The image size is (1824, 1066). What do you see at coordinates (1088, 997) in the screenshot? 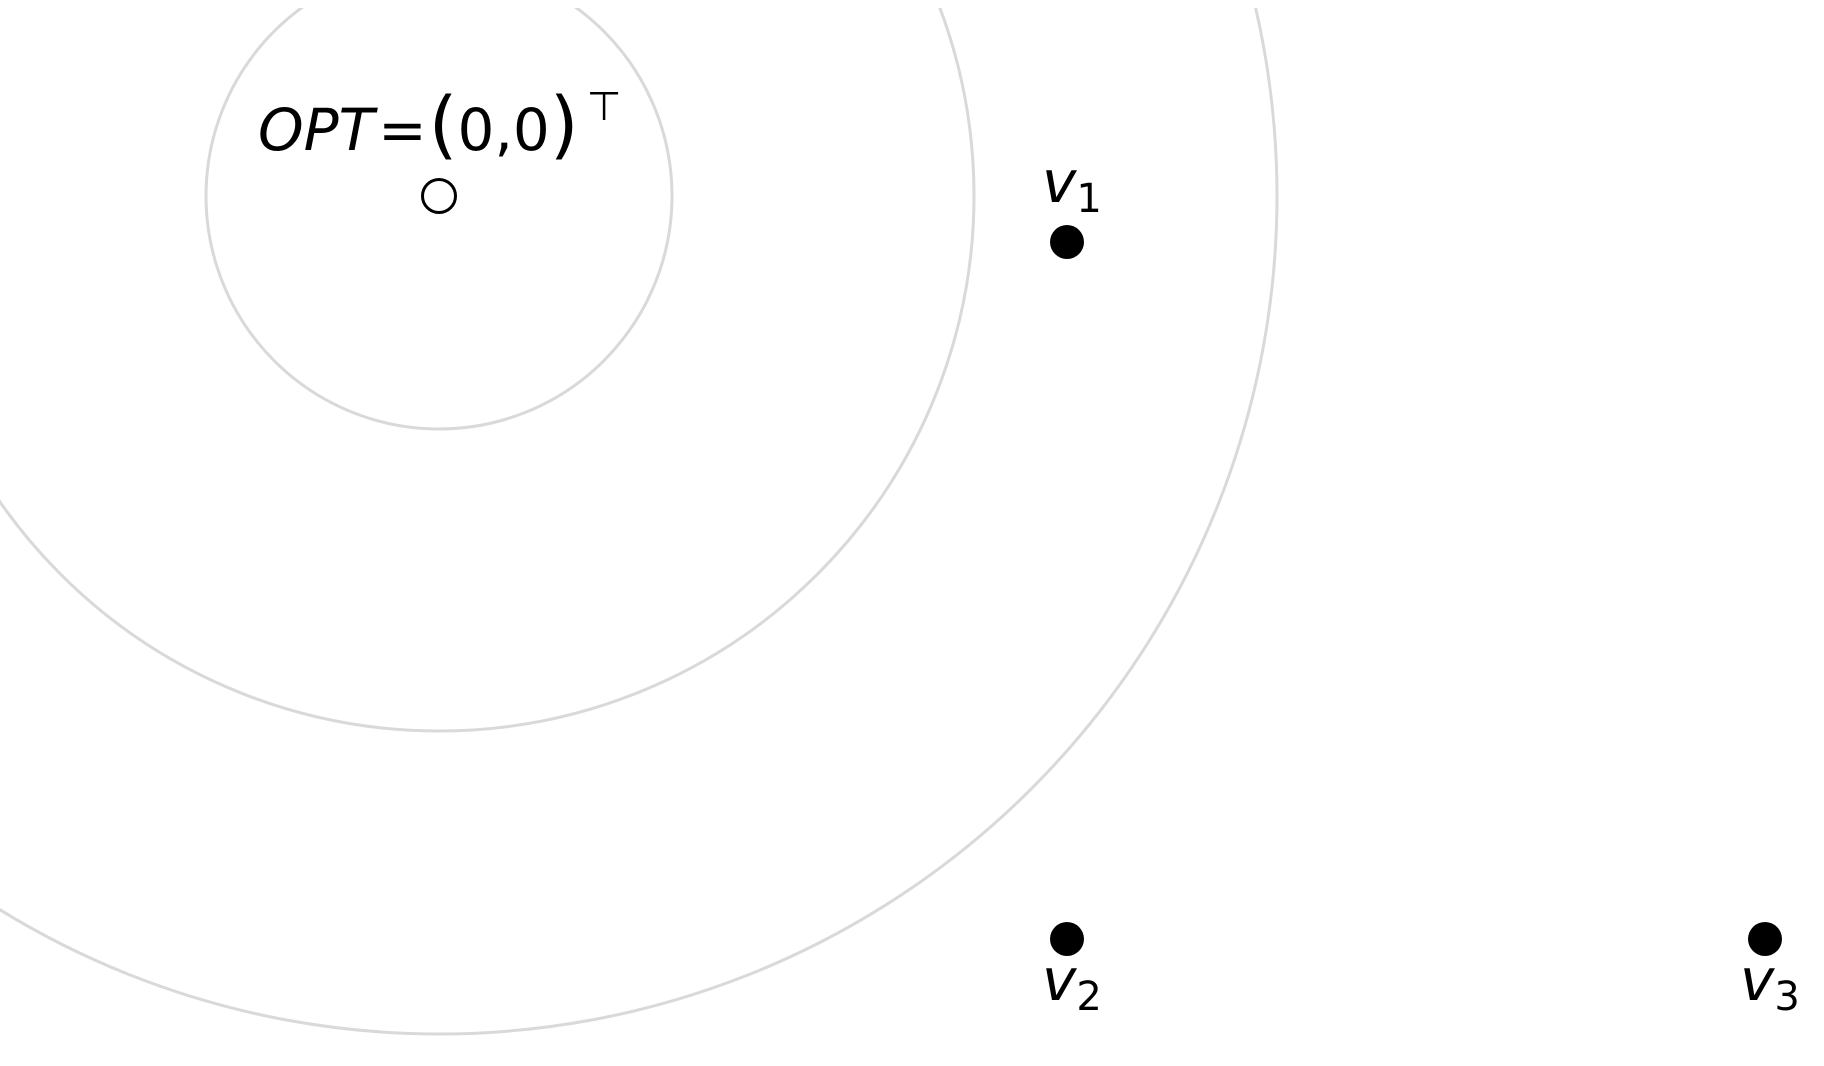
I see `vertex-v2-index: 2` at bounding box center [1088, 997].